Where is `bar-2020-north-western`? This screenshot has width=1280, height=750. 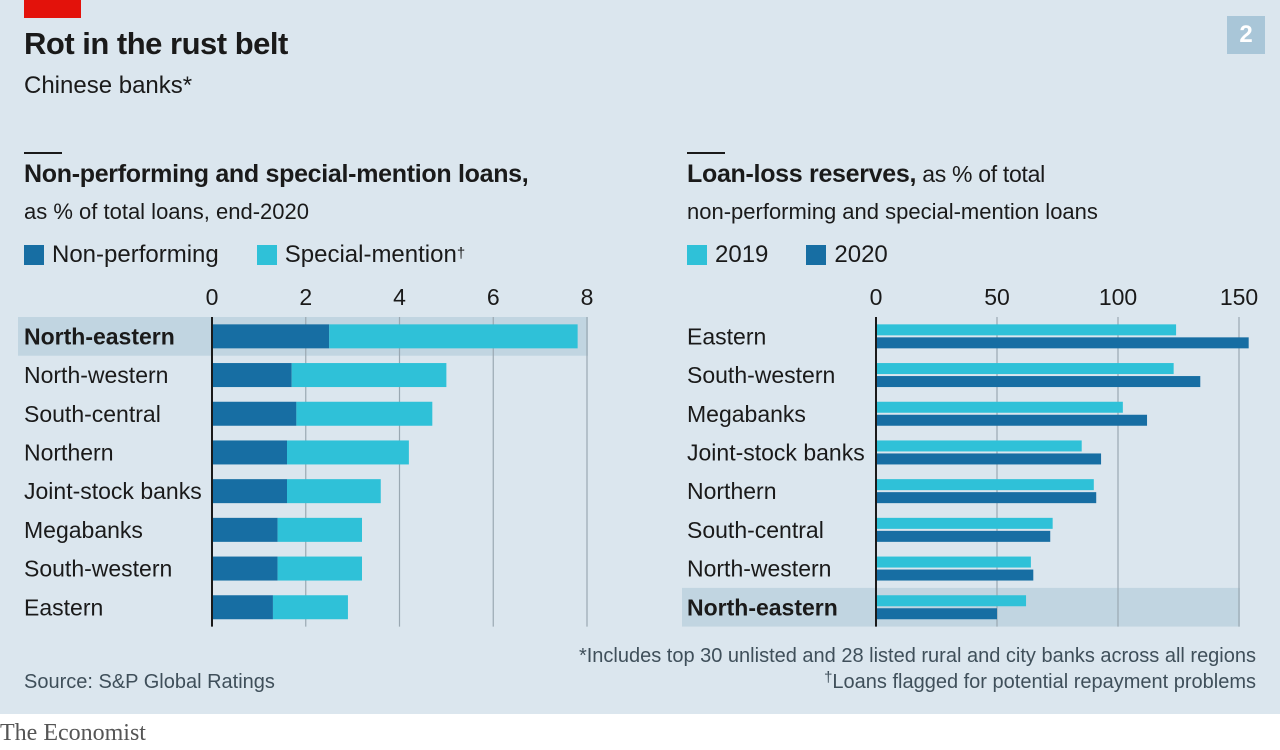 bar-2020-north-western is located at coordinates (955, 575).